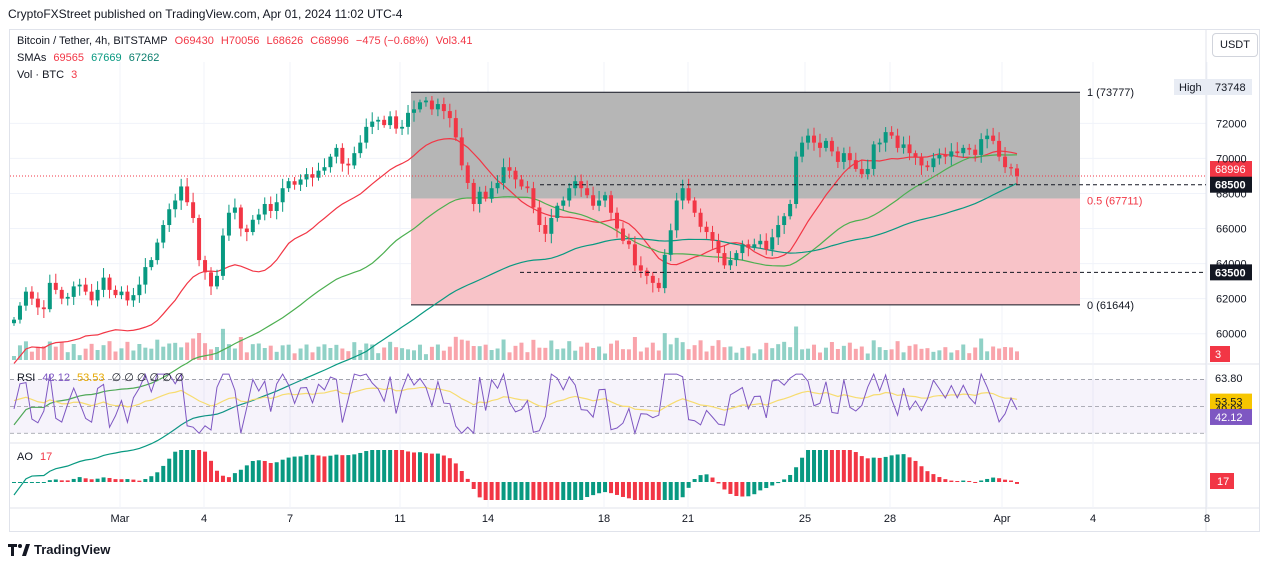 The height and width of the screenshot is (568, 1273). What do you see at coordinates (92, 41) in the screenshot?
I see `symbol-title: Bitcoin / Tether, 4h, BITSTAMP` at bounding box center [92, 41].